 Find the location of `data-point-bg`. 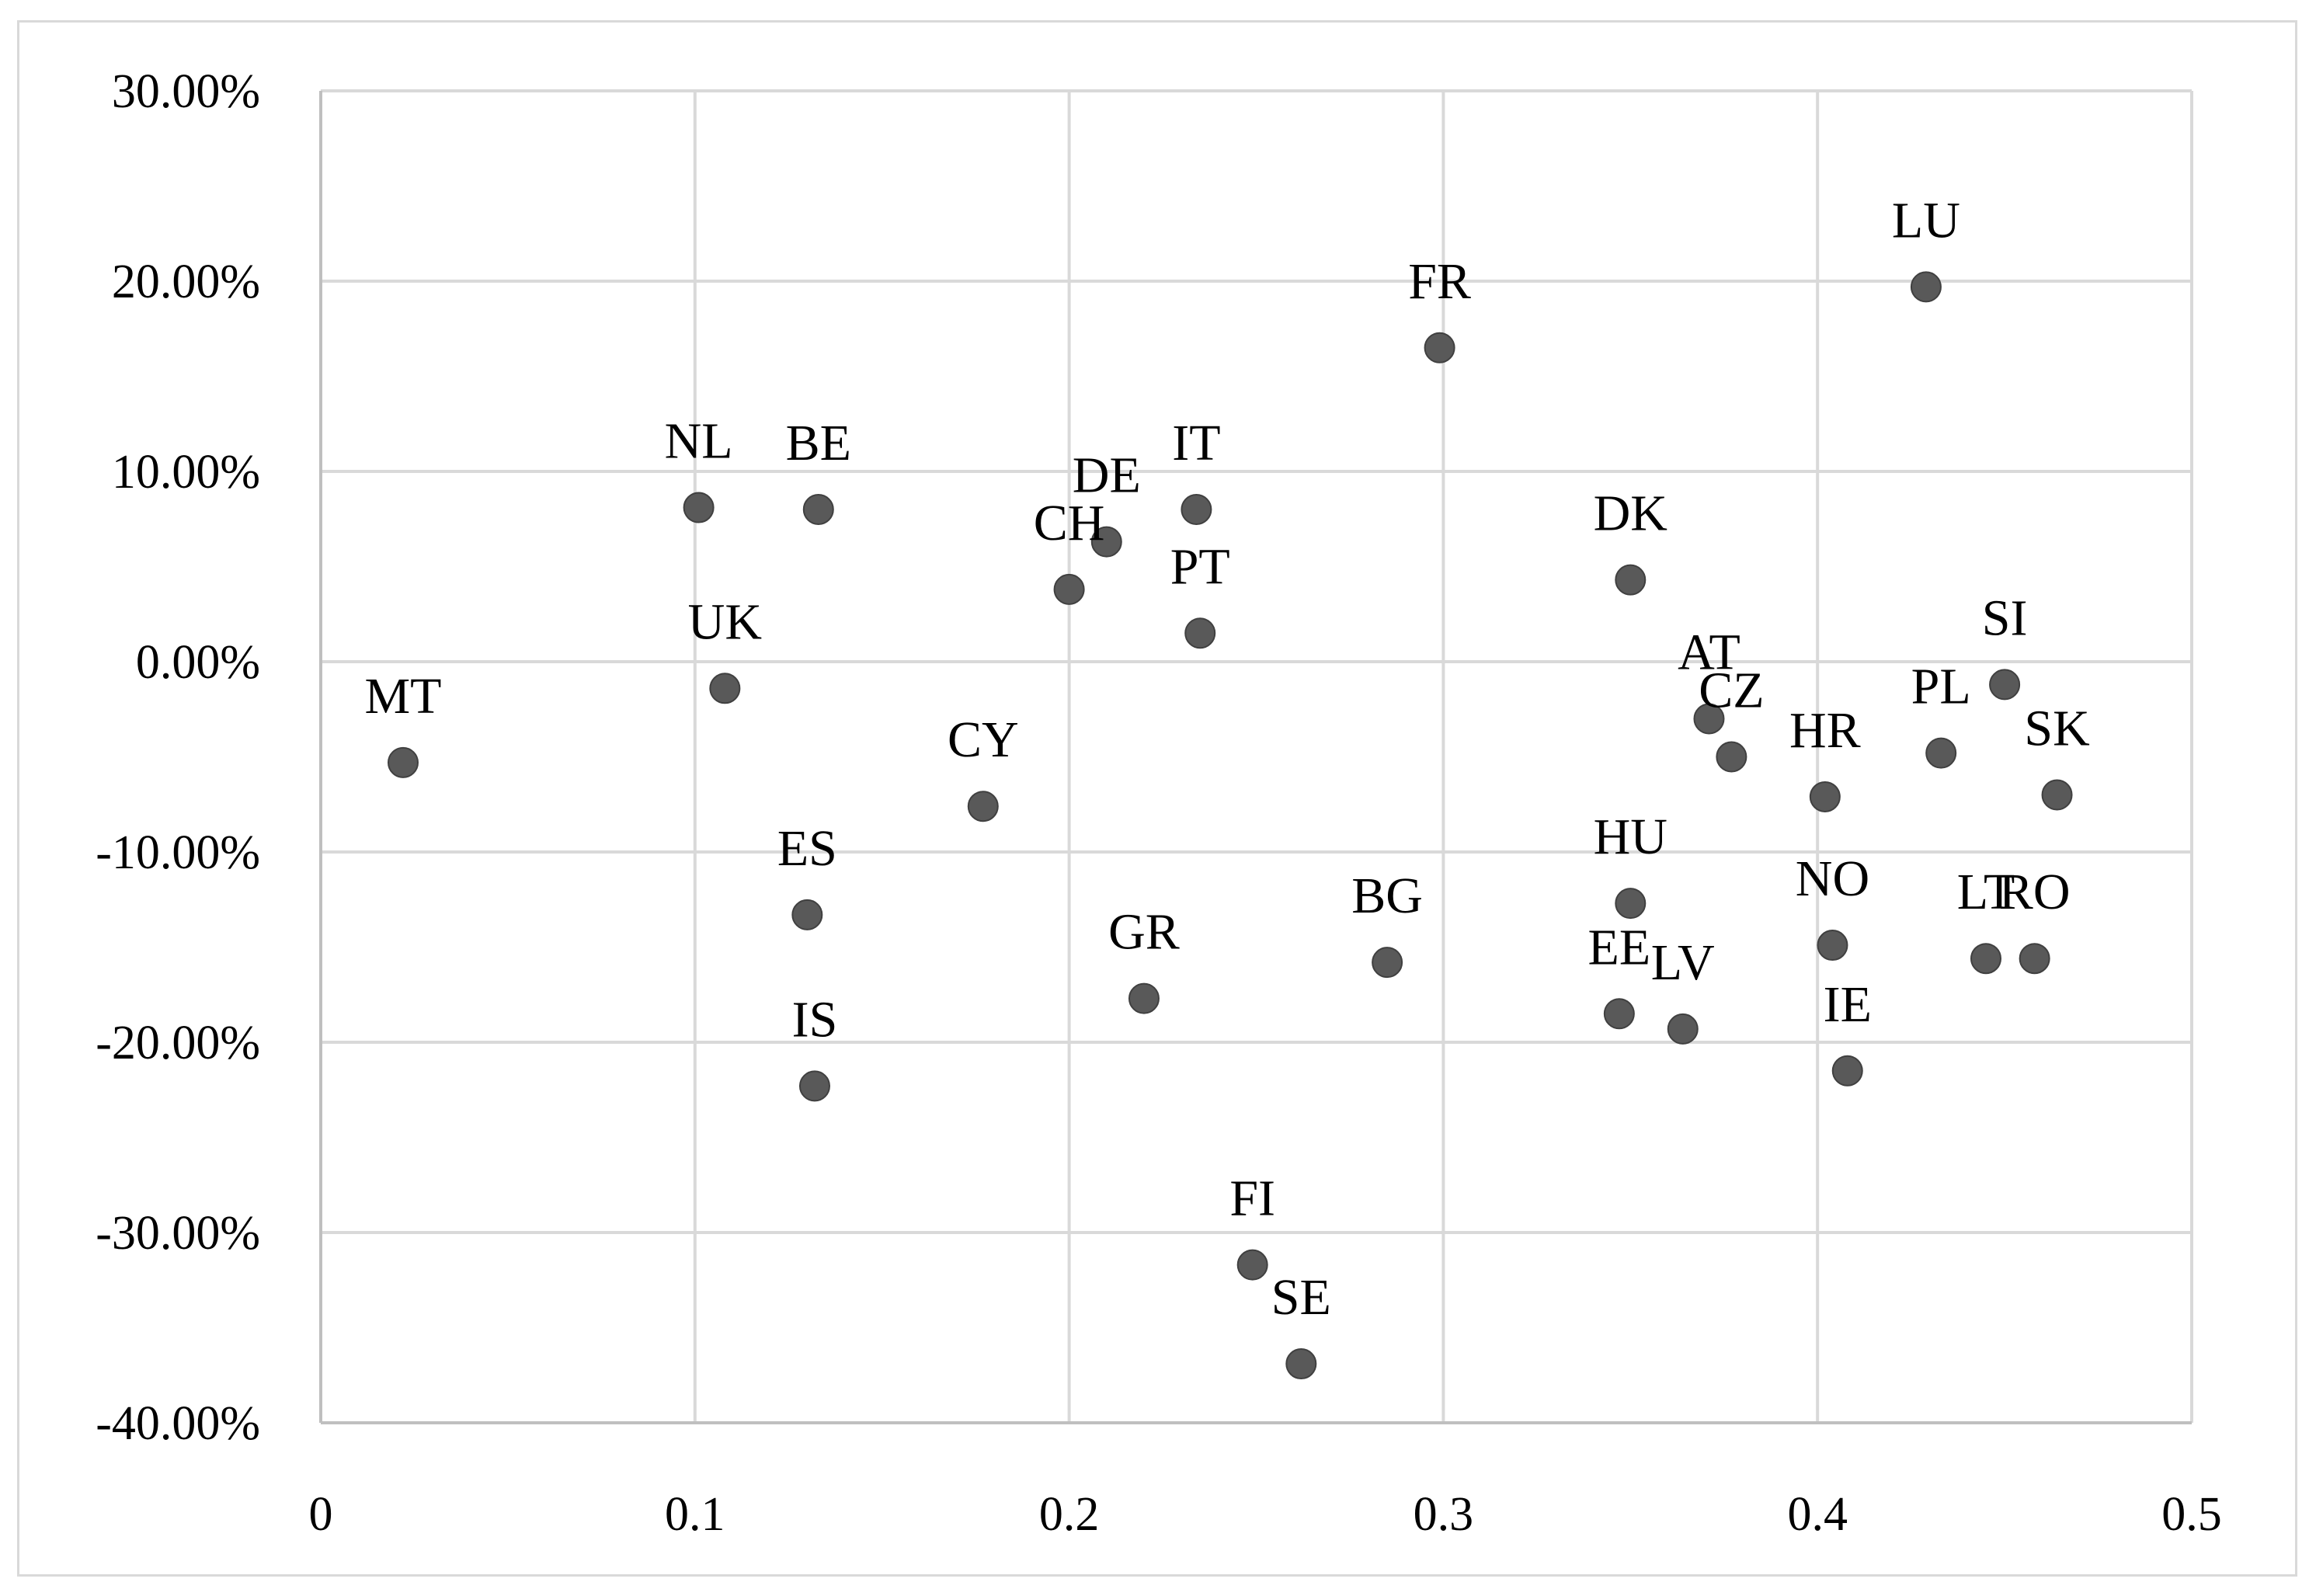

data-point-bg is located at coordinates (1387, 963).